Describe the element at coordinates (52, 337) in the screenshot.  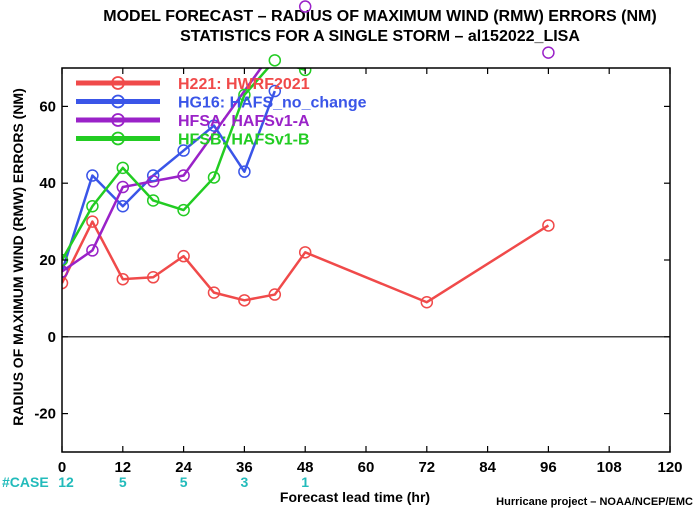
I see `y-tick-label: 0` at that location.